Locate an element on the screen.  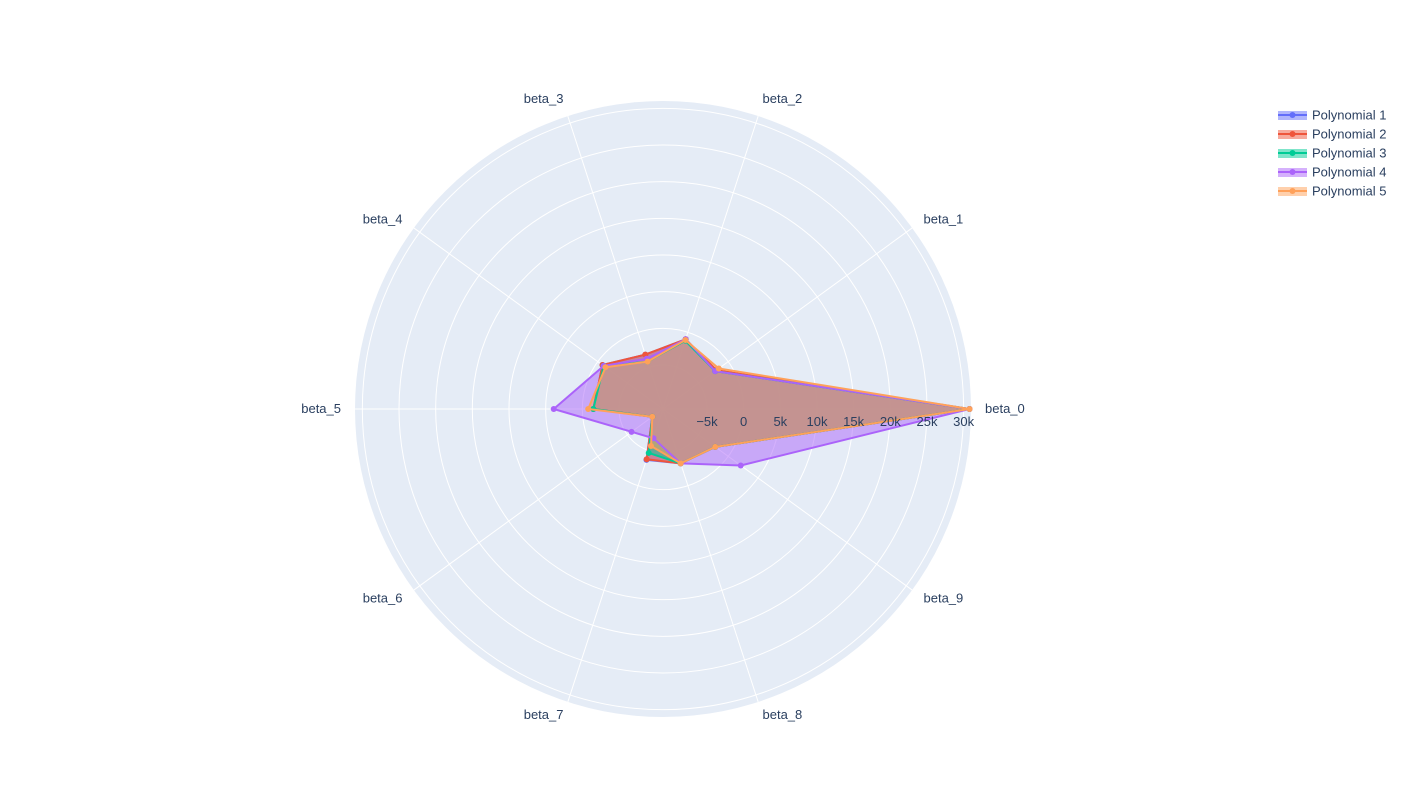
series-layer is located at coordinates (761, 402).